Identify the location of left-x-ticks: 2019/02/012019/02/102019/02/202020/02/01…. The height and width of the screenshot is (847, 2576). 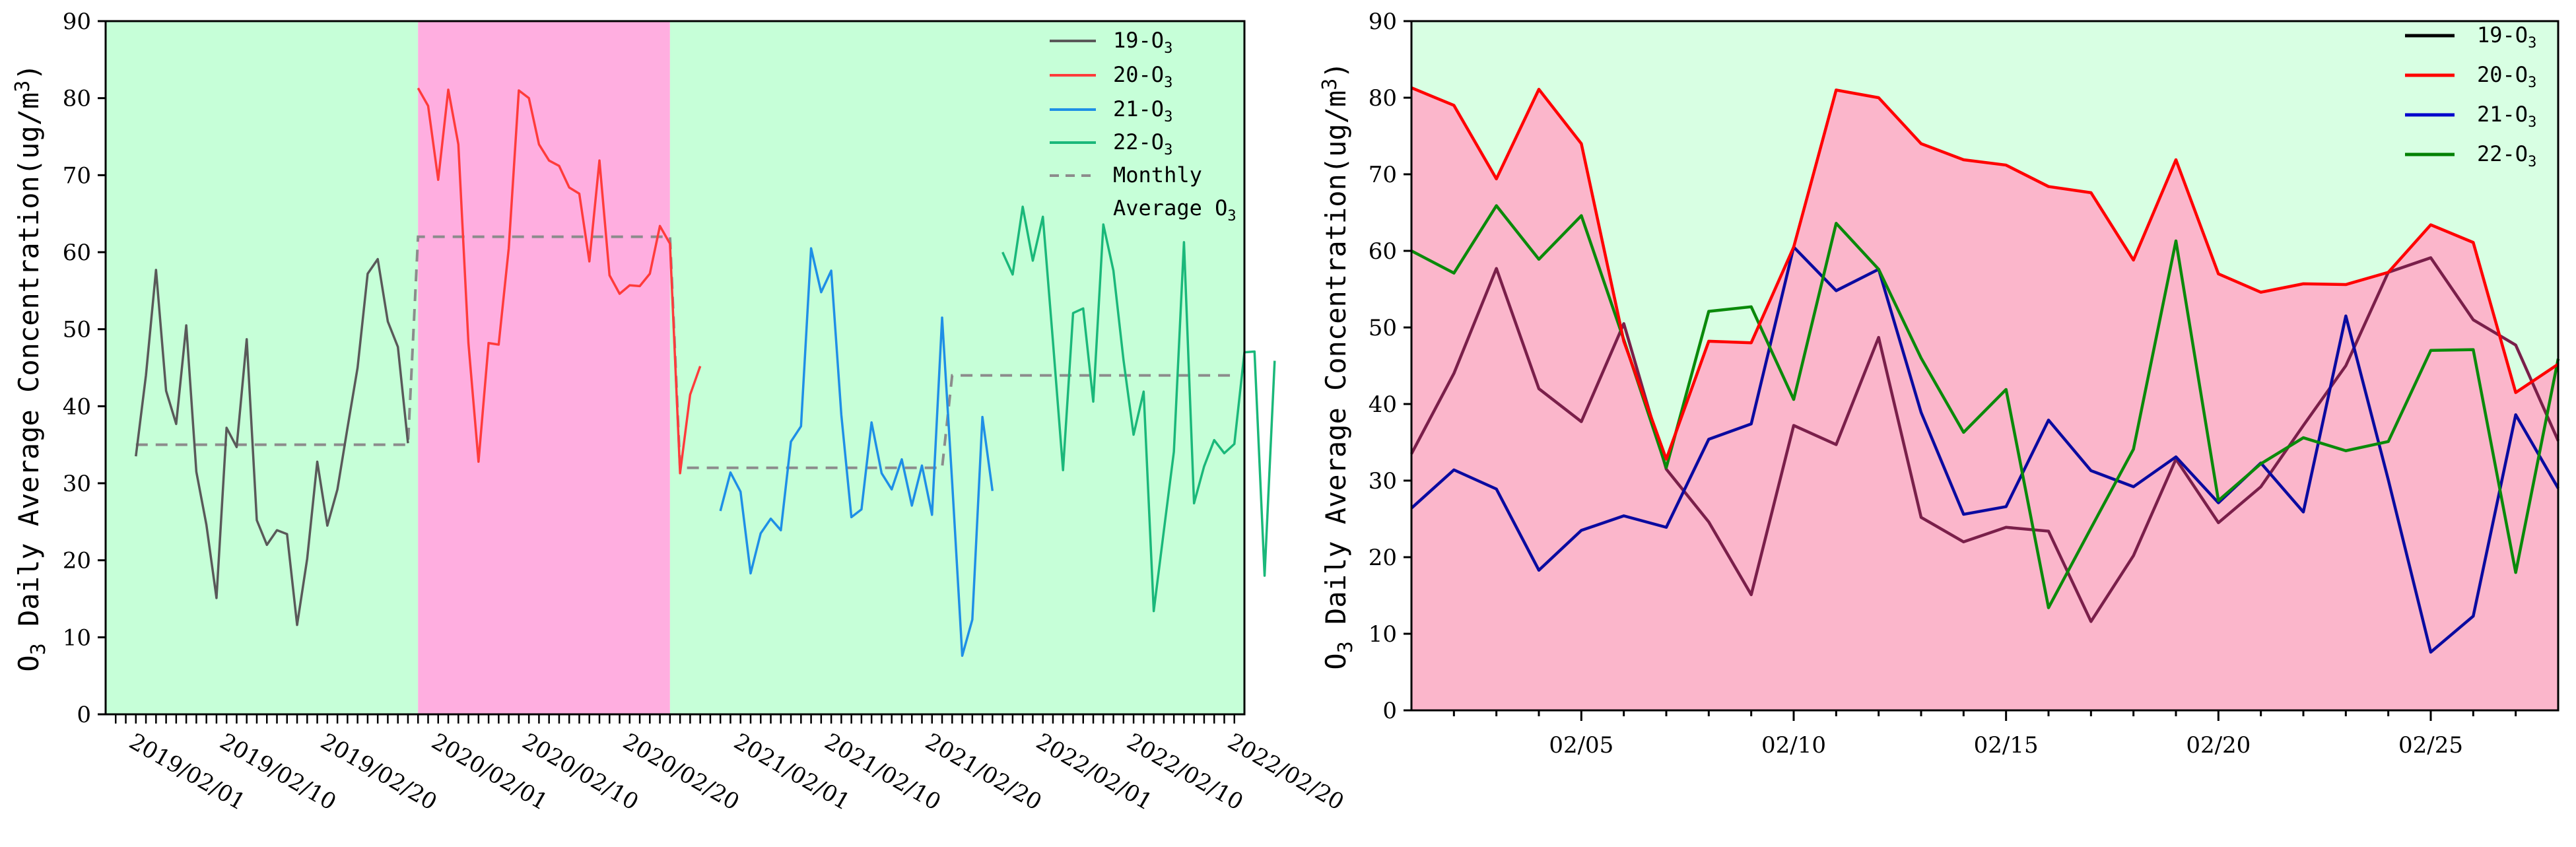
(732, 765).